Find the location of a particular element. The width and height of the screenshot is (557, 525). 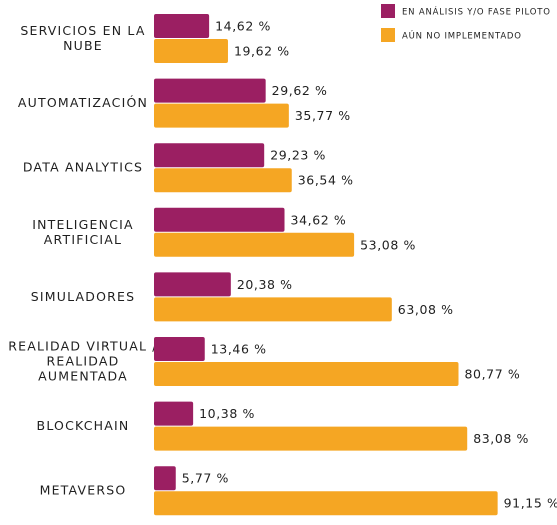

value-label: 34,62 % is located at coordinates (319, 219).